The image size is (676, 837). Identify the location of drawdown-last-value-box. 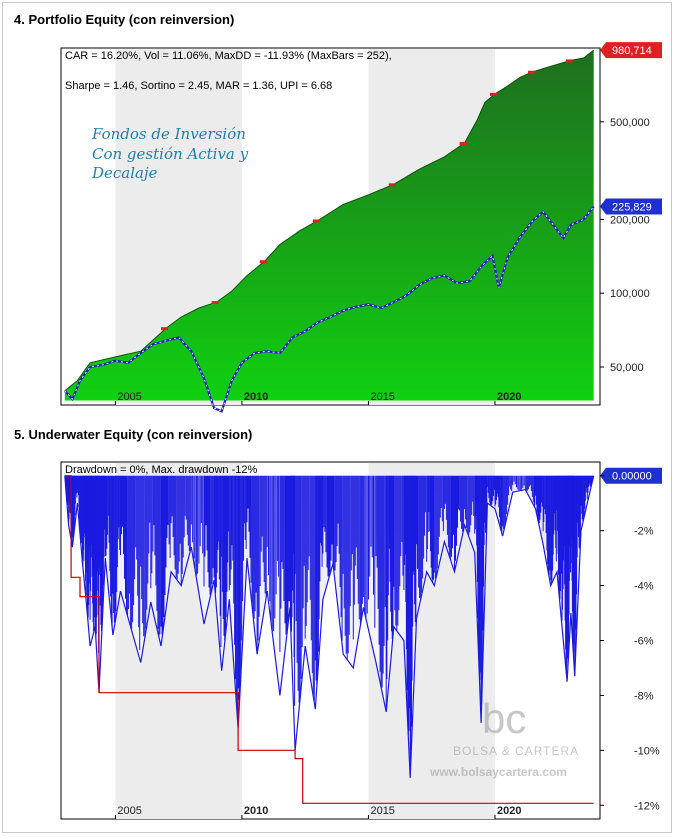
(631, 475).